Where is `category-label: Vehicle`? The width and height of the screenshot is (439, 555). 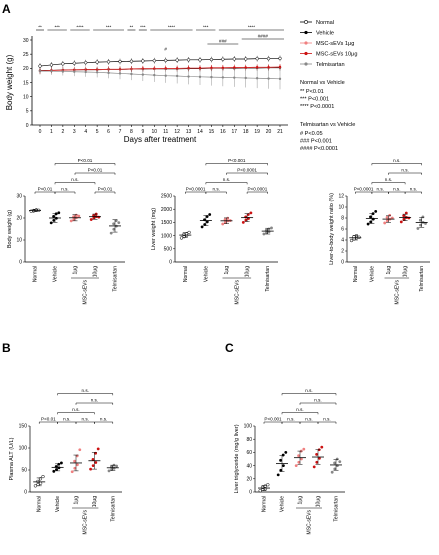
category-label: Vehicle is located at coordinates (58, 504).